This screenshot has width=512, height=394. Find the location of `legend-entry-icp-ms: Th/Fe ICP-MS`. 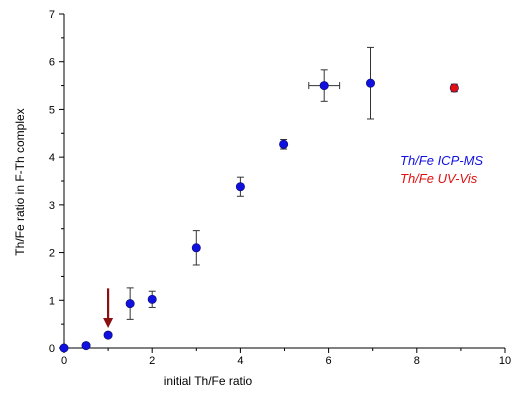

legend-entry-icp-ms: Th/Fe ICP-MS is located at coordinates (441, 160).